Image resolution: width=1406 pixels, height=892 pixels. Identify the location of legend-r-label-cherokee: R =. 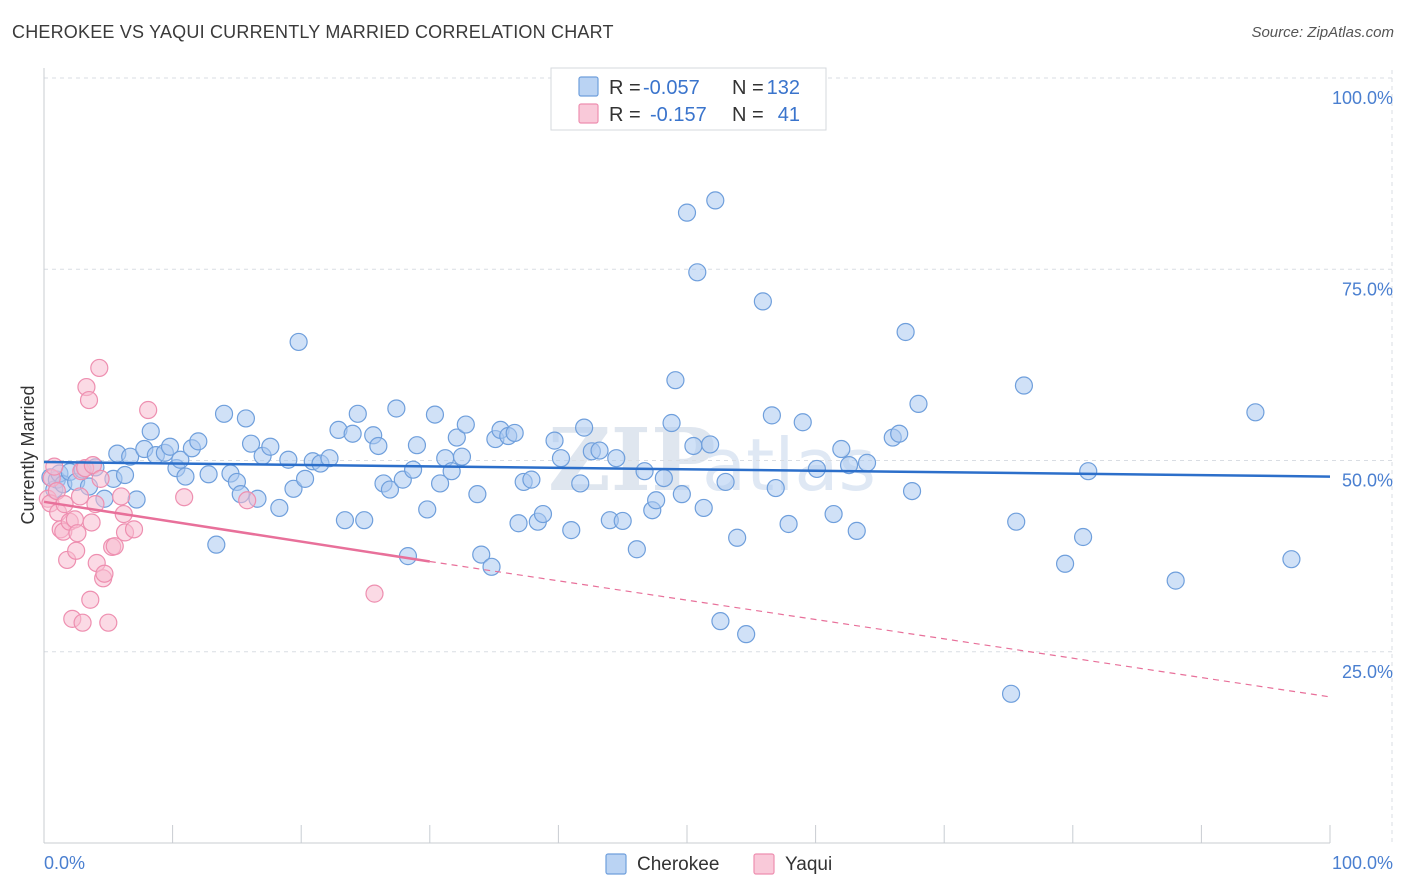
(625, 88).